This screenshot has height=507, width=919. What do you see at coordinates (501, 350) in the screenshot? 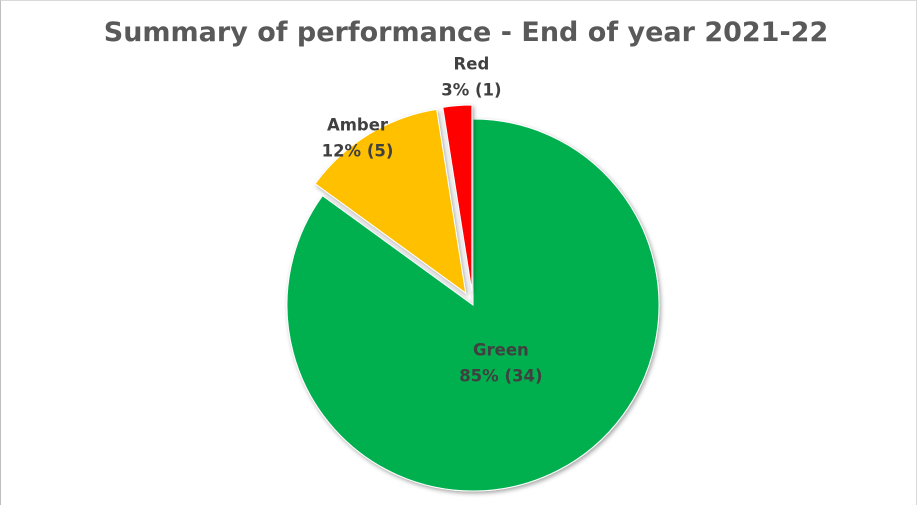
I see `slice-label-green-name: Green` at bounding box center [501, 350].